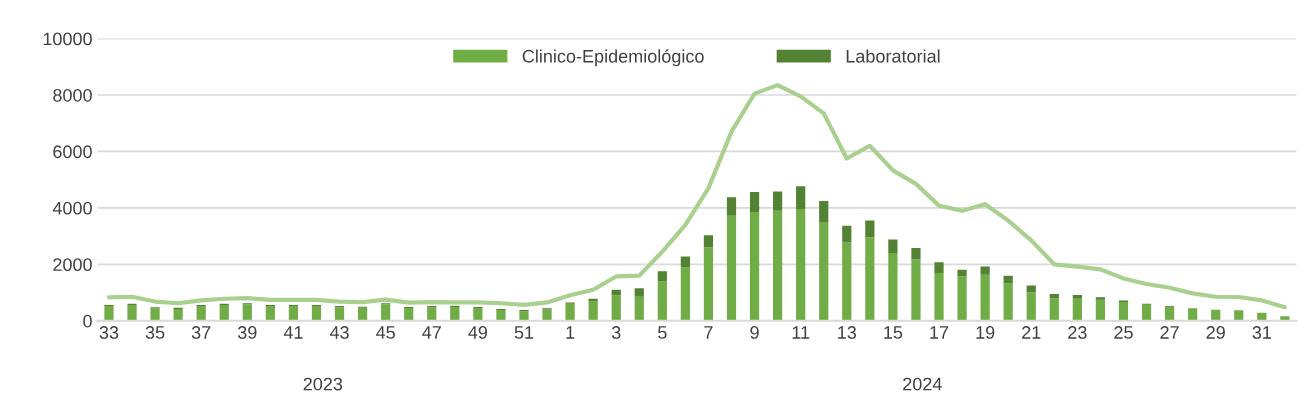  I want to click on x-tick-label: 35, so click(155, 332).